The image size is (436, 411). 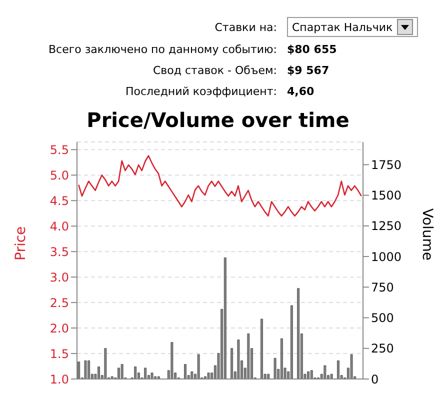 I want to click on y2-tick-label: 0, so click(x=375, y=379).